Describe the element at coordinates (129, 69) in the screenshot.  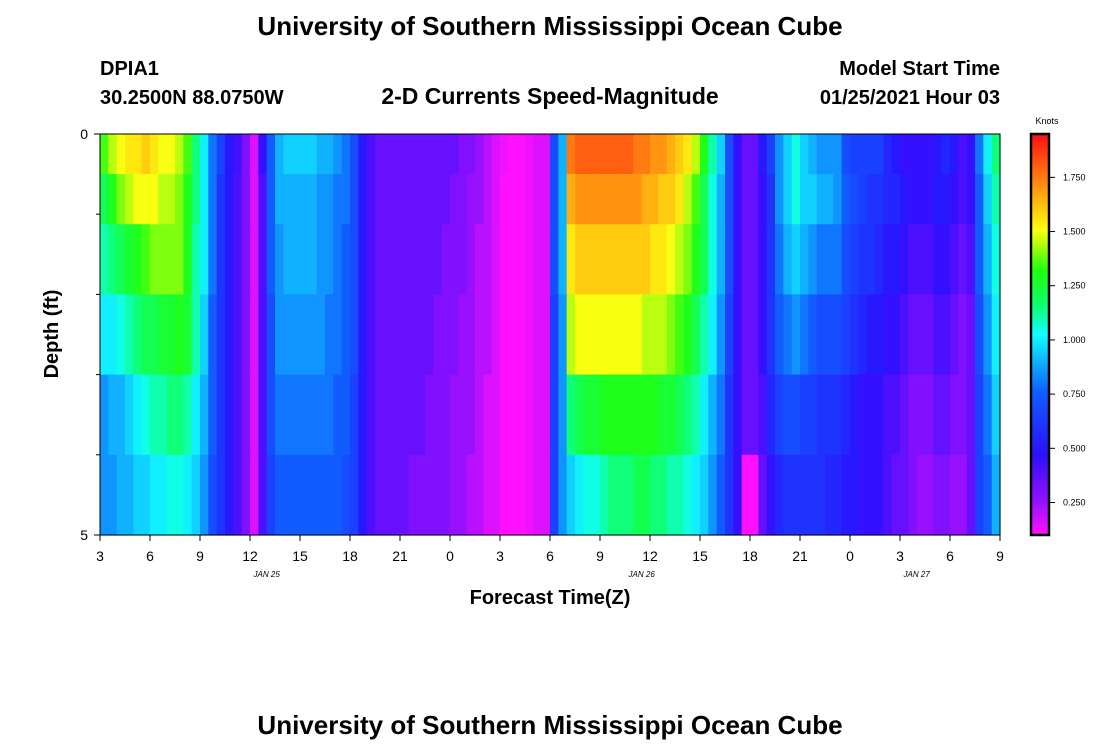
I see `station-id: DPIA1` at that location.